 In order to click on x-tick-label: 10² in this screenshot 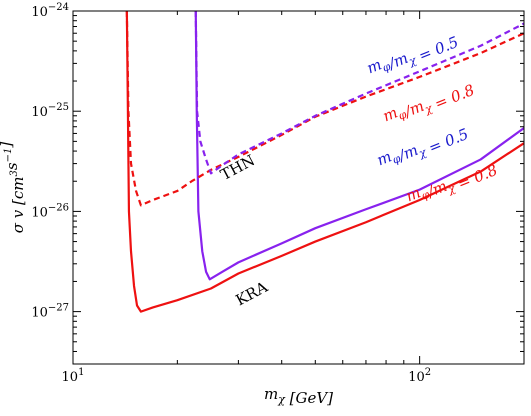, I will do `click(419, 376)`.